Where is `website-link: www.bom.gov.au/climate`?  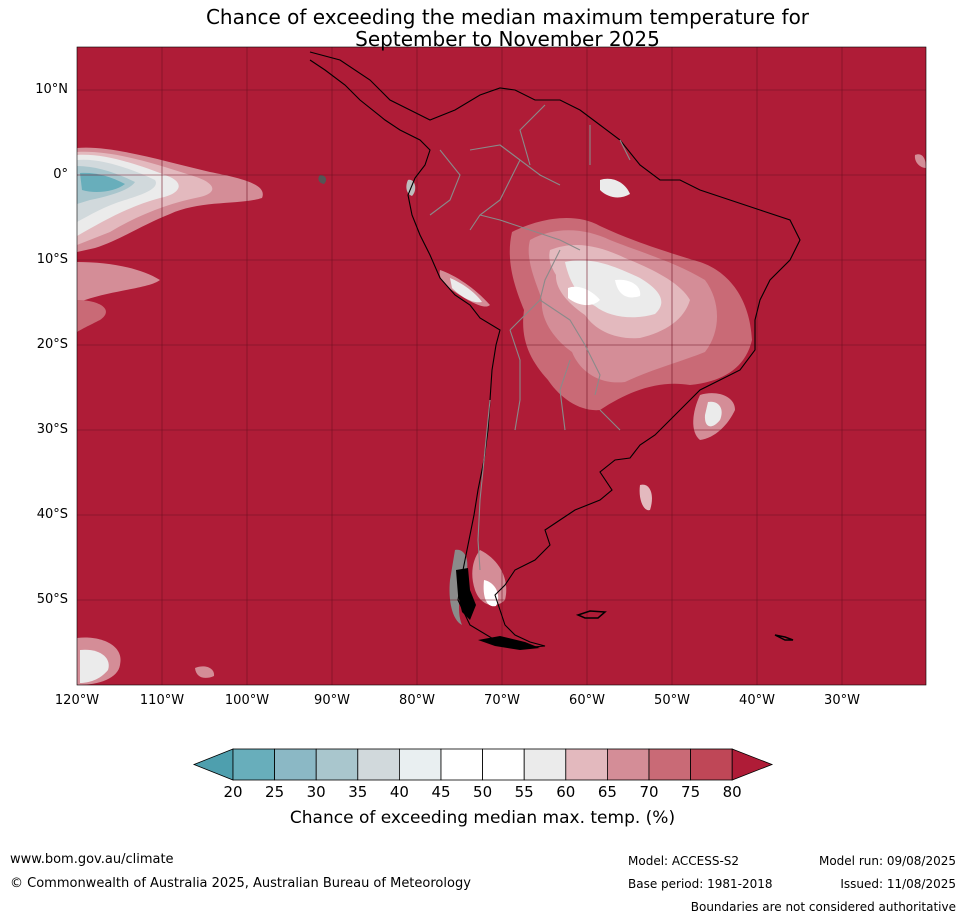
website-link: www.bom.gov.au/climate is located at coordinates (92, 859).